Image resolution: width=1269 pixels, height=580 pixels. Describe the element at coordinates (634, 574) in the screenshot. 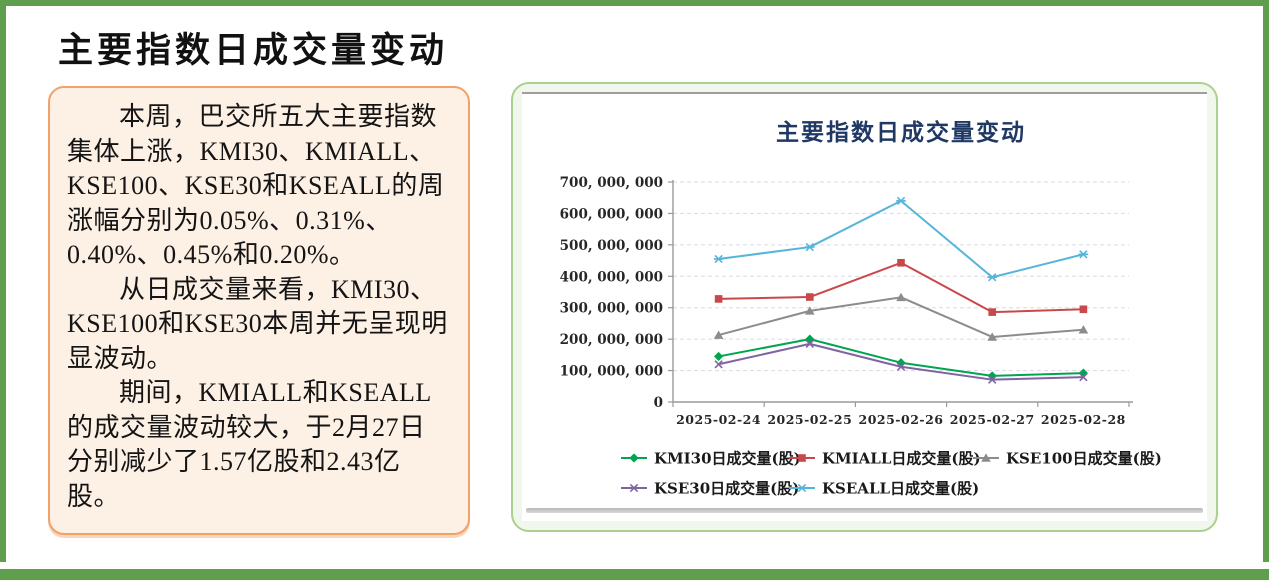

I see `page-bottom-bar` at that location.